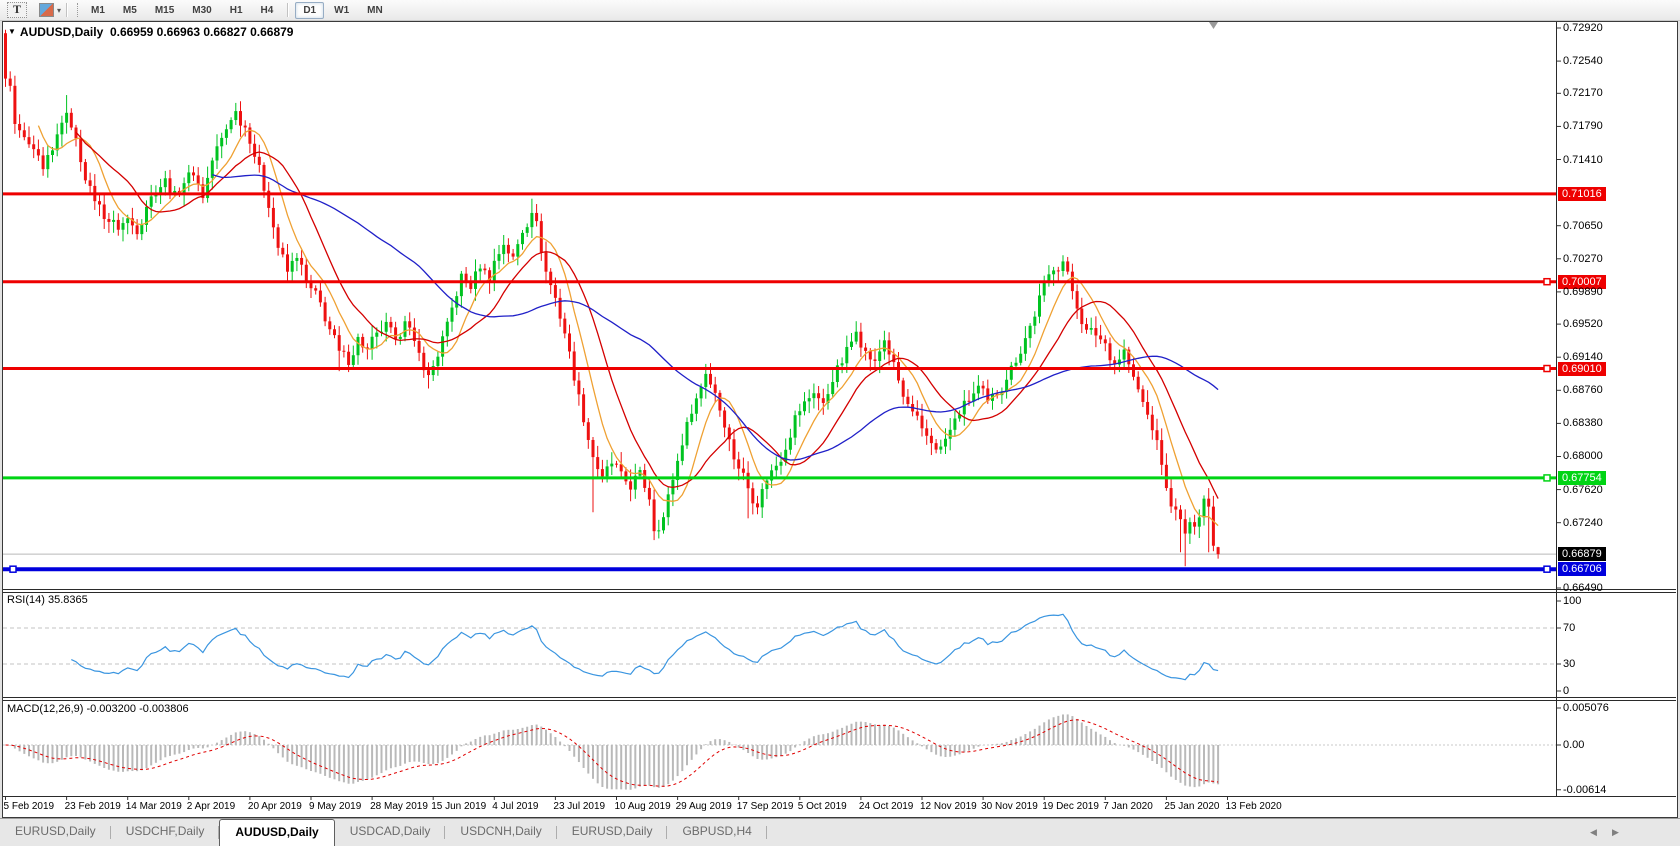  What do you see at coordinates (342, 10) in the screenshot?
I see `tf-button-w1: W1` at bounding box center [342, 10].